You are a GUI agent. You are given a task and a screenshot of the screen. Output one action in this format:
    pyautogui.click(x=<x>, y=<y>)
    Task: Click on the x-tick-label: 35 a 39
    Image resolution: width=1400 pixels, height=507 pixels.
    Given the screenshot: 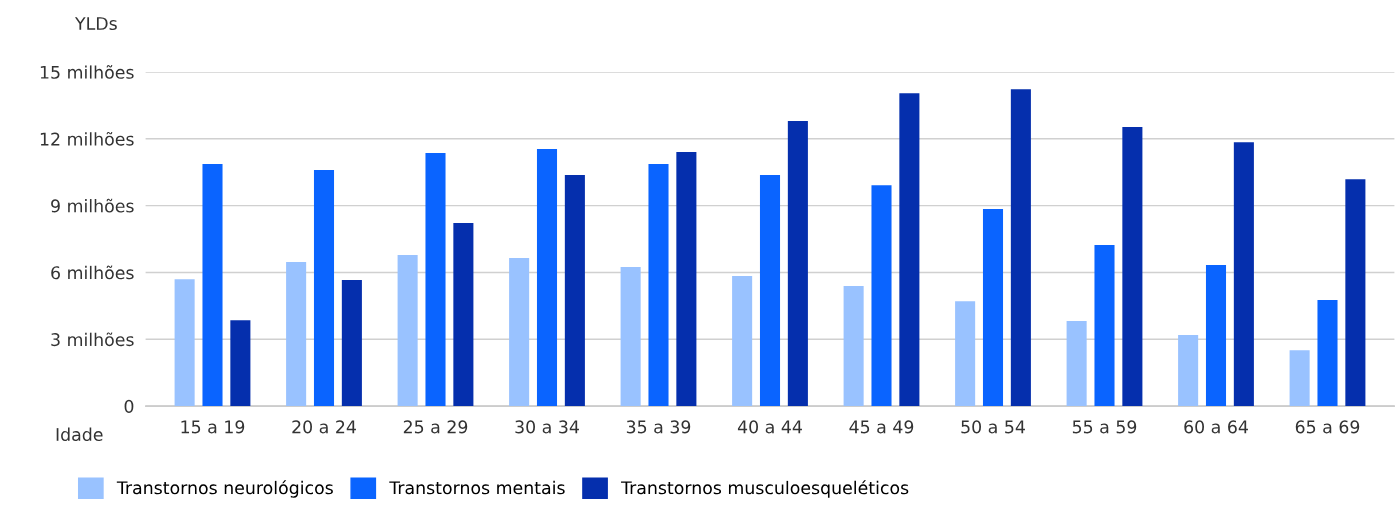 What is the action you would take?
    pyautogui.click(x=658, y=427)
    